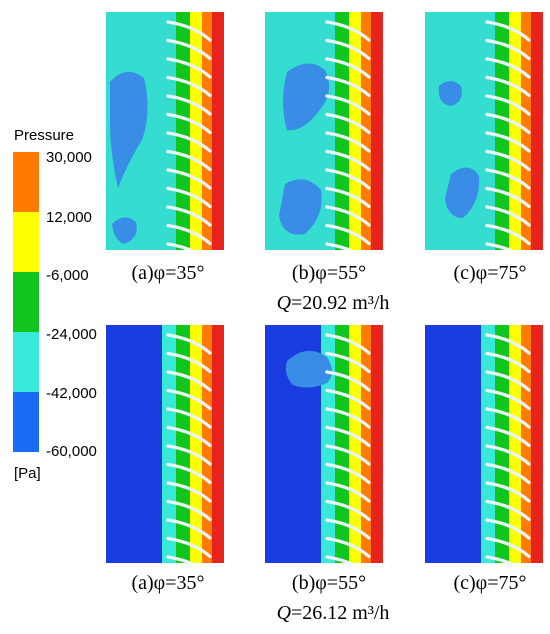 The image size is (550, 634). I want to click on flow-value: =26.12 m³/h, so click(340, 613).